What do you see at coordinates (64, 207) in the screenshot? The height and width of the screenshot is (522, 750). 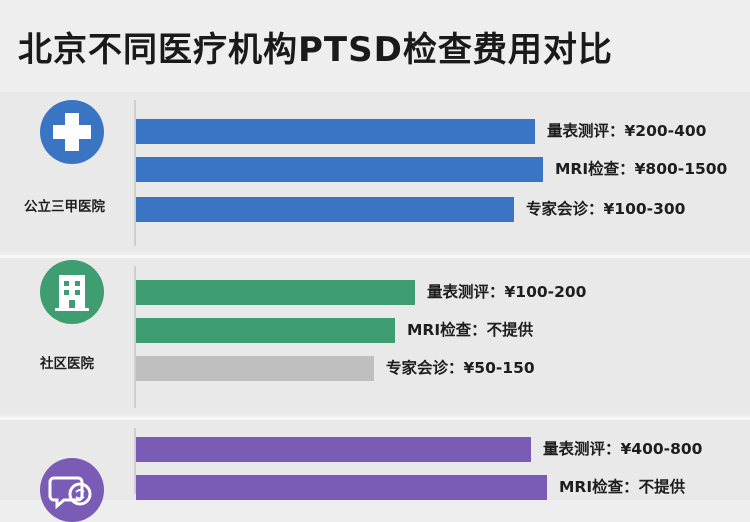 I see `institution-label: 公立三甲医院` at bounding box center [64, 207].